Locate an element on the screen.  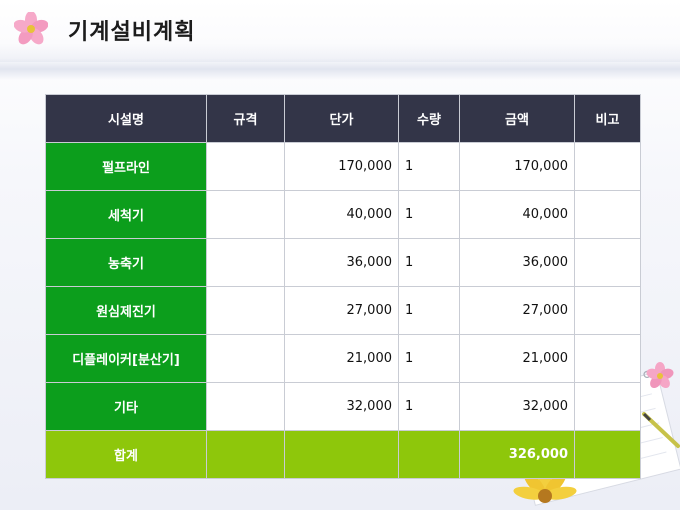
table-row: 디플레이커[분산기] 21,000 1 21,000 is located at coordinates (343, 358).